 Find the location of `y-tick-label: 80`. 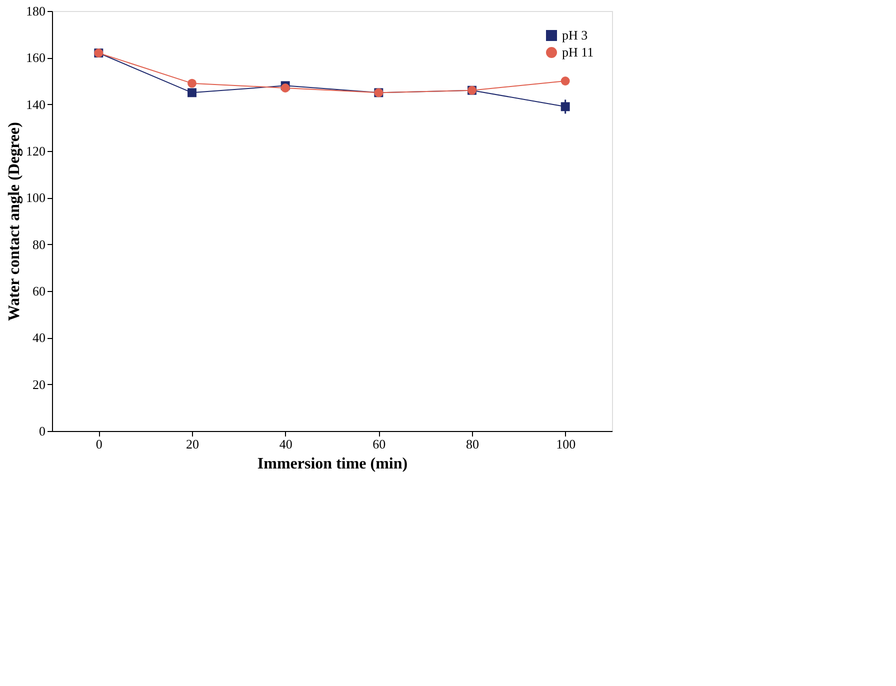

y-tick-label: 80 is located at coordinates (39, 244).